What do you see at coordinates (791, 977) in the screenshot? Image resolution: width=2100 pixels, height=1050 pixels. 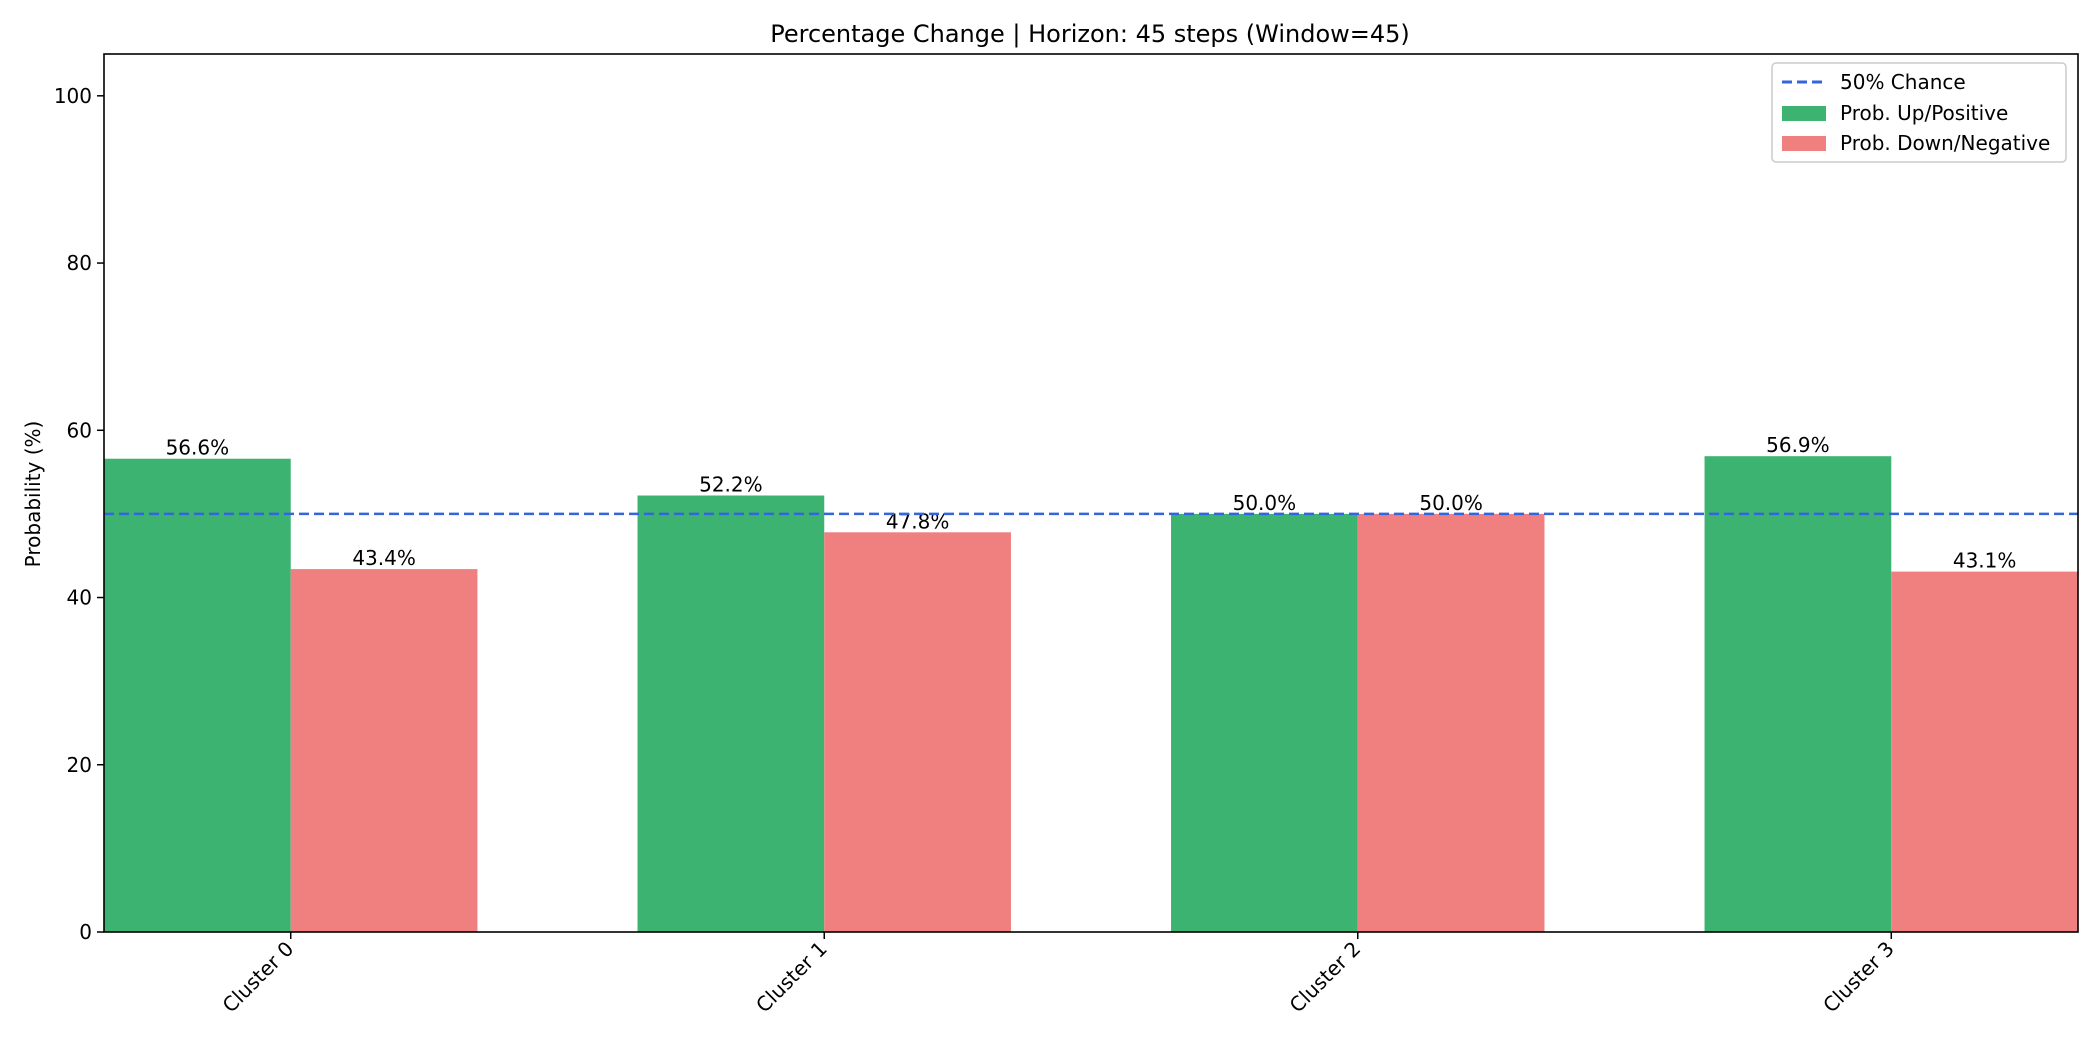 I see `x-tick-label-cluster-1: Cluster 1` at bounding box center [791, 977].